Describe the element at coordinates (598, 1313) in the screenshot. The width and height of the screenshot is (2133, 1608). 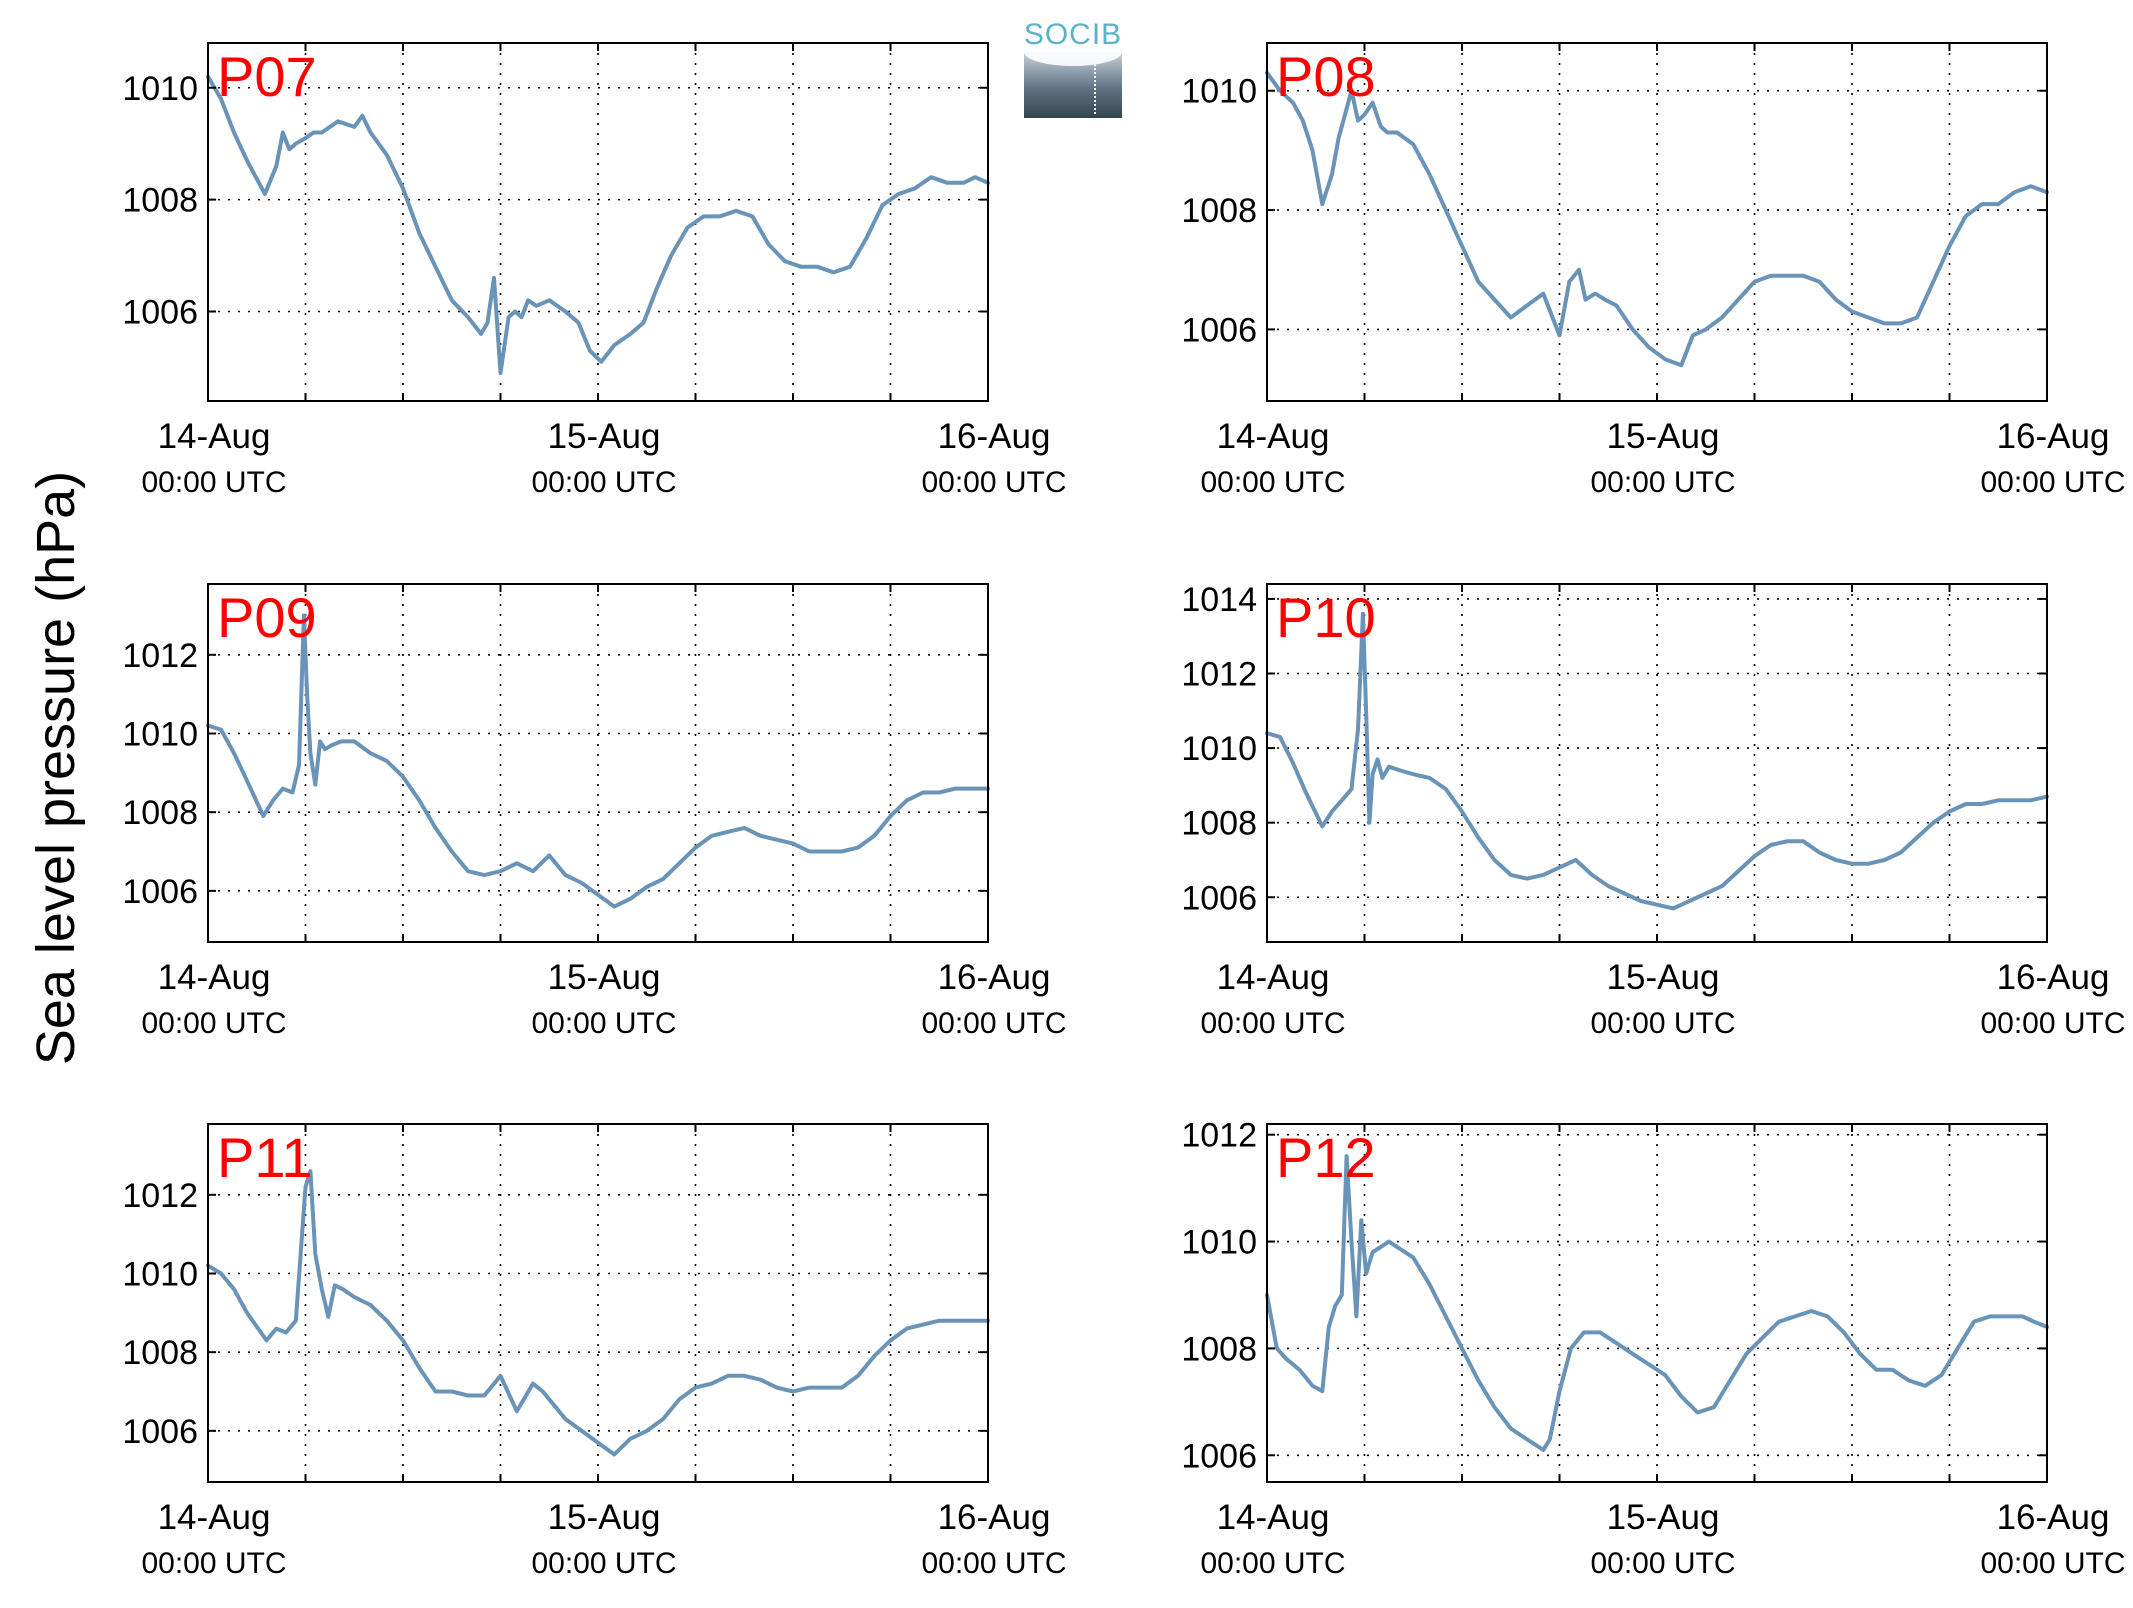
I see `series-line-p11` at that location.